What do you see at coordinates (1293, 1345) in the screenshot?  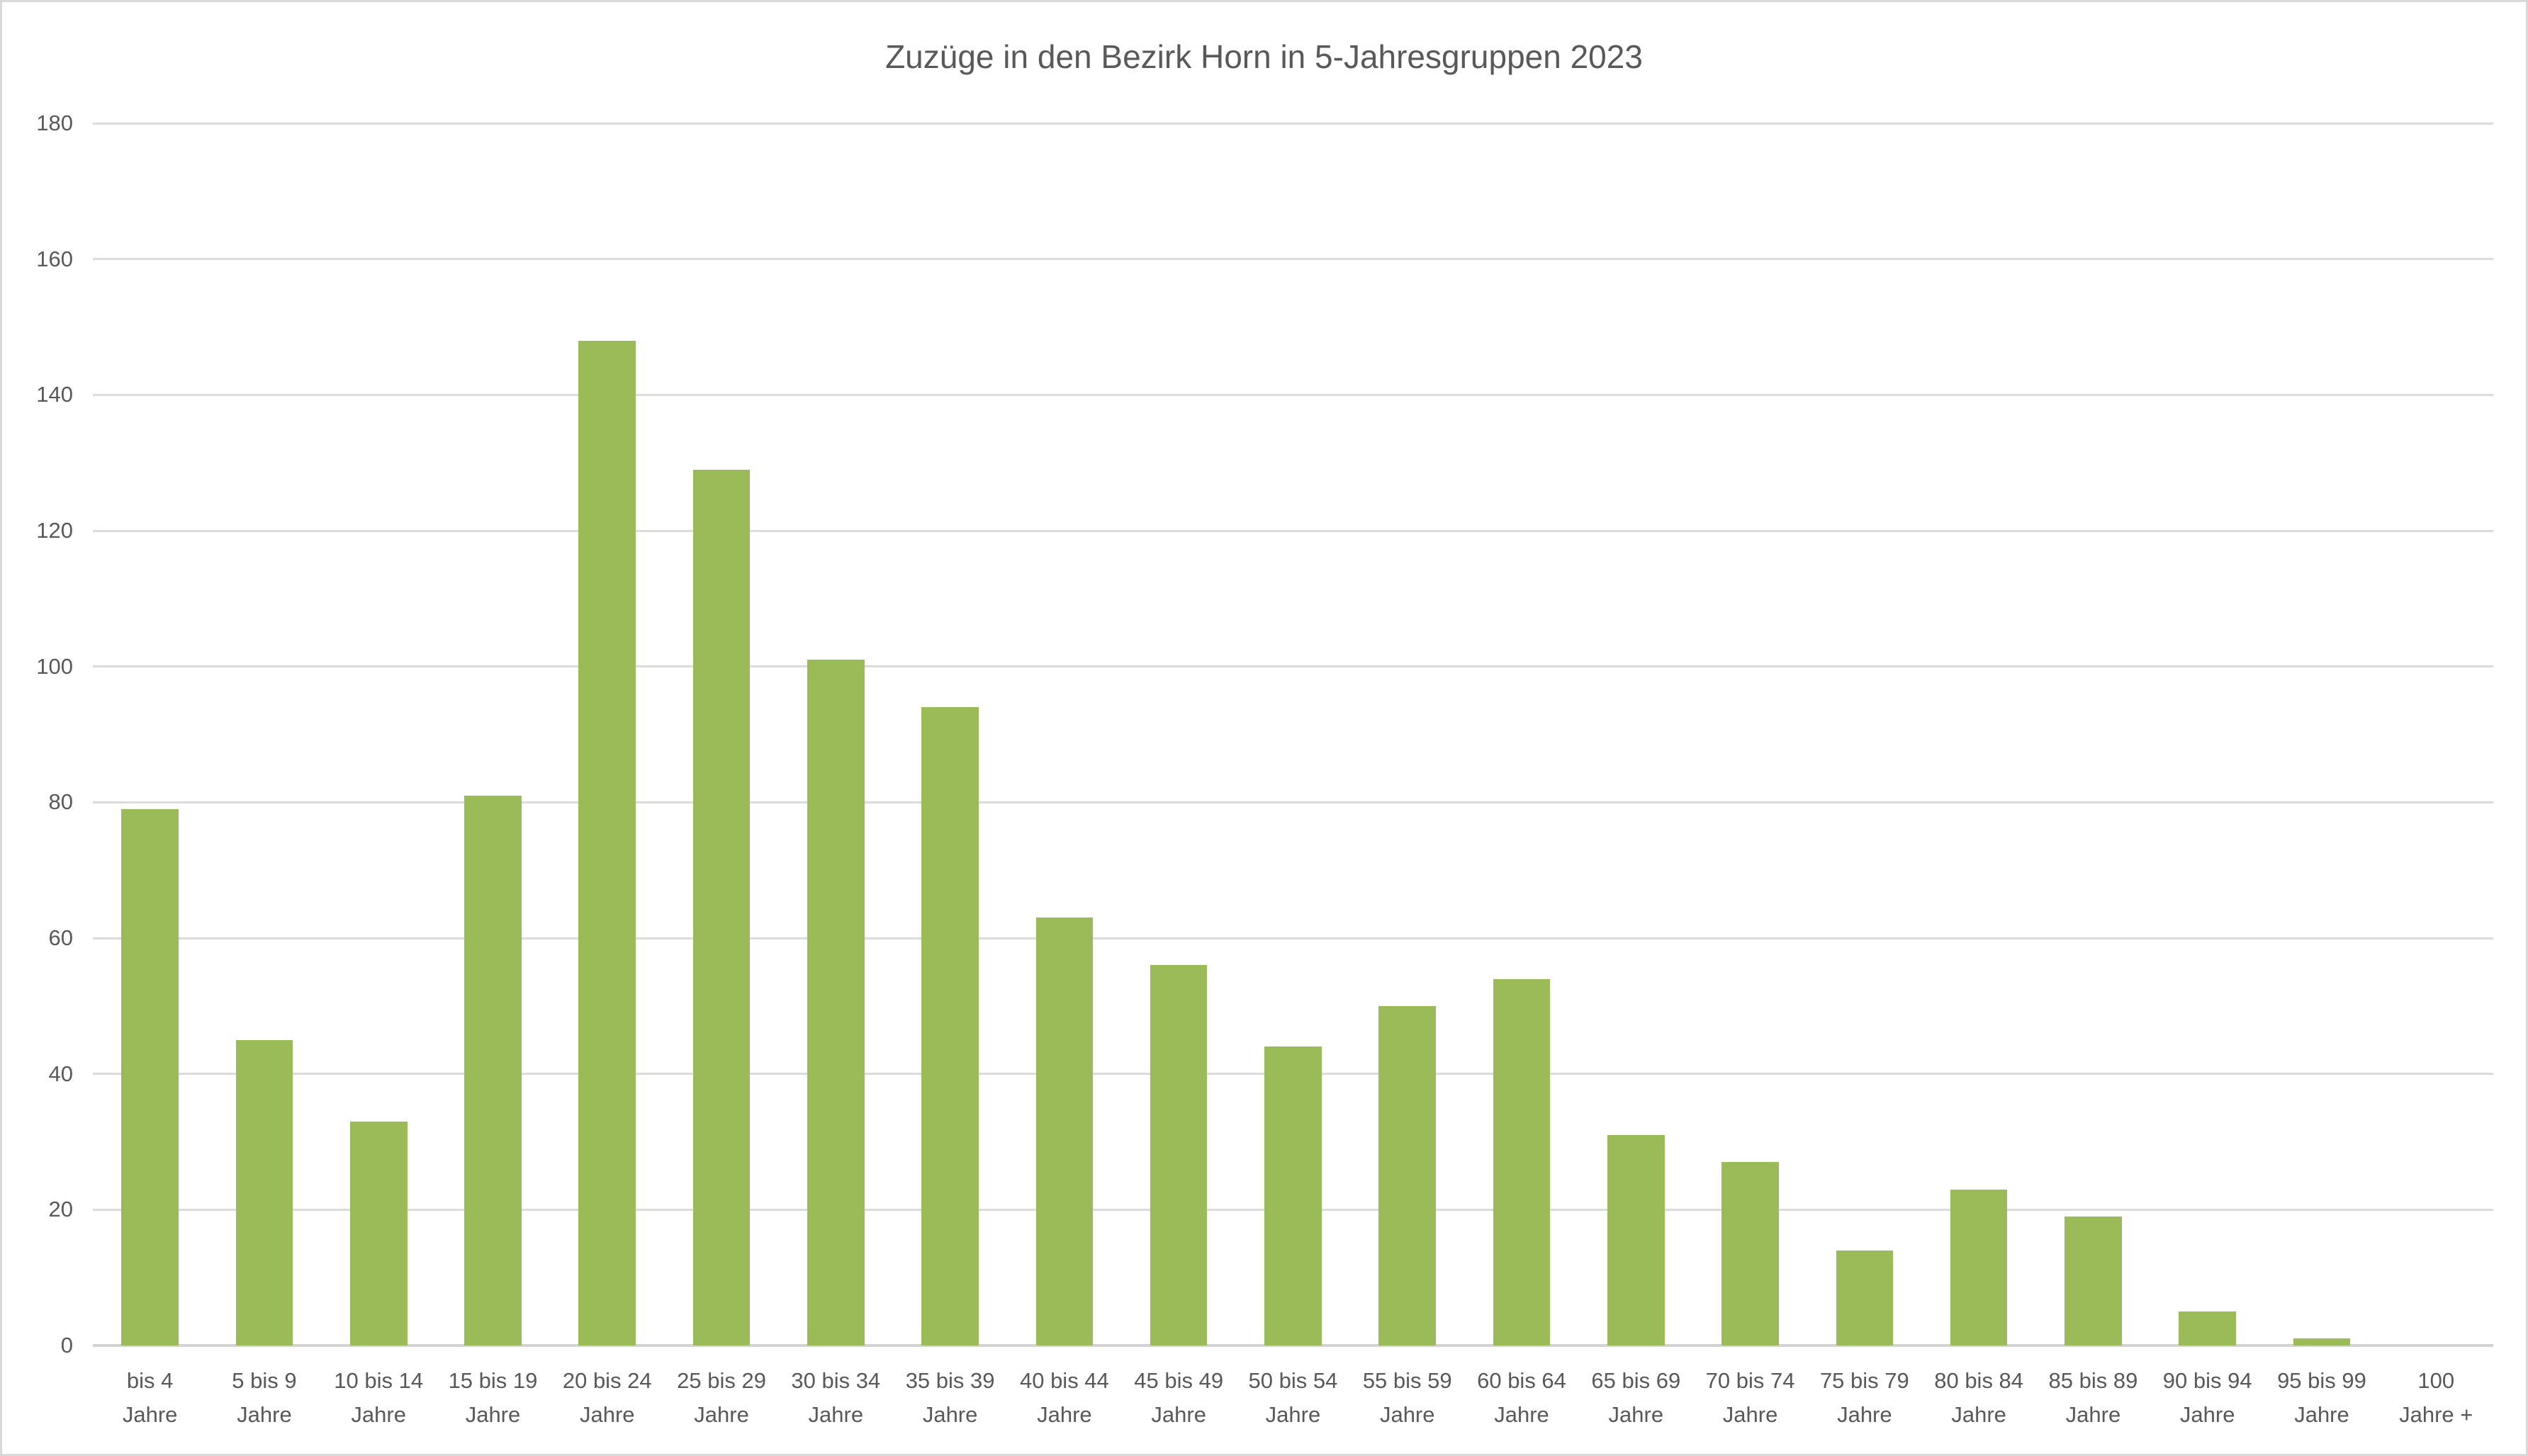 I see `x-axis-line` at bounding box center [1293, 1345].